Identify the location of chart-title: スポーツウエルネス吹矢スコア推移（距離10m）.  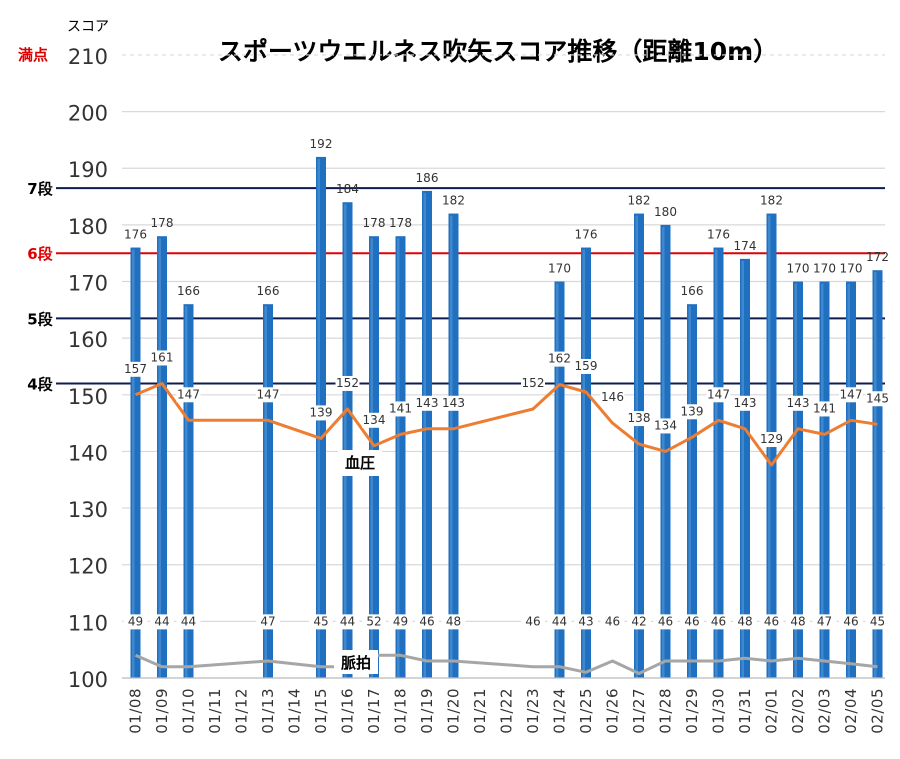
(498, 51).